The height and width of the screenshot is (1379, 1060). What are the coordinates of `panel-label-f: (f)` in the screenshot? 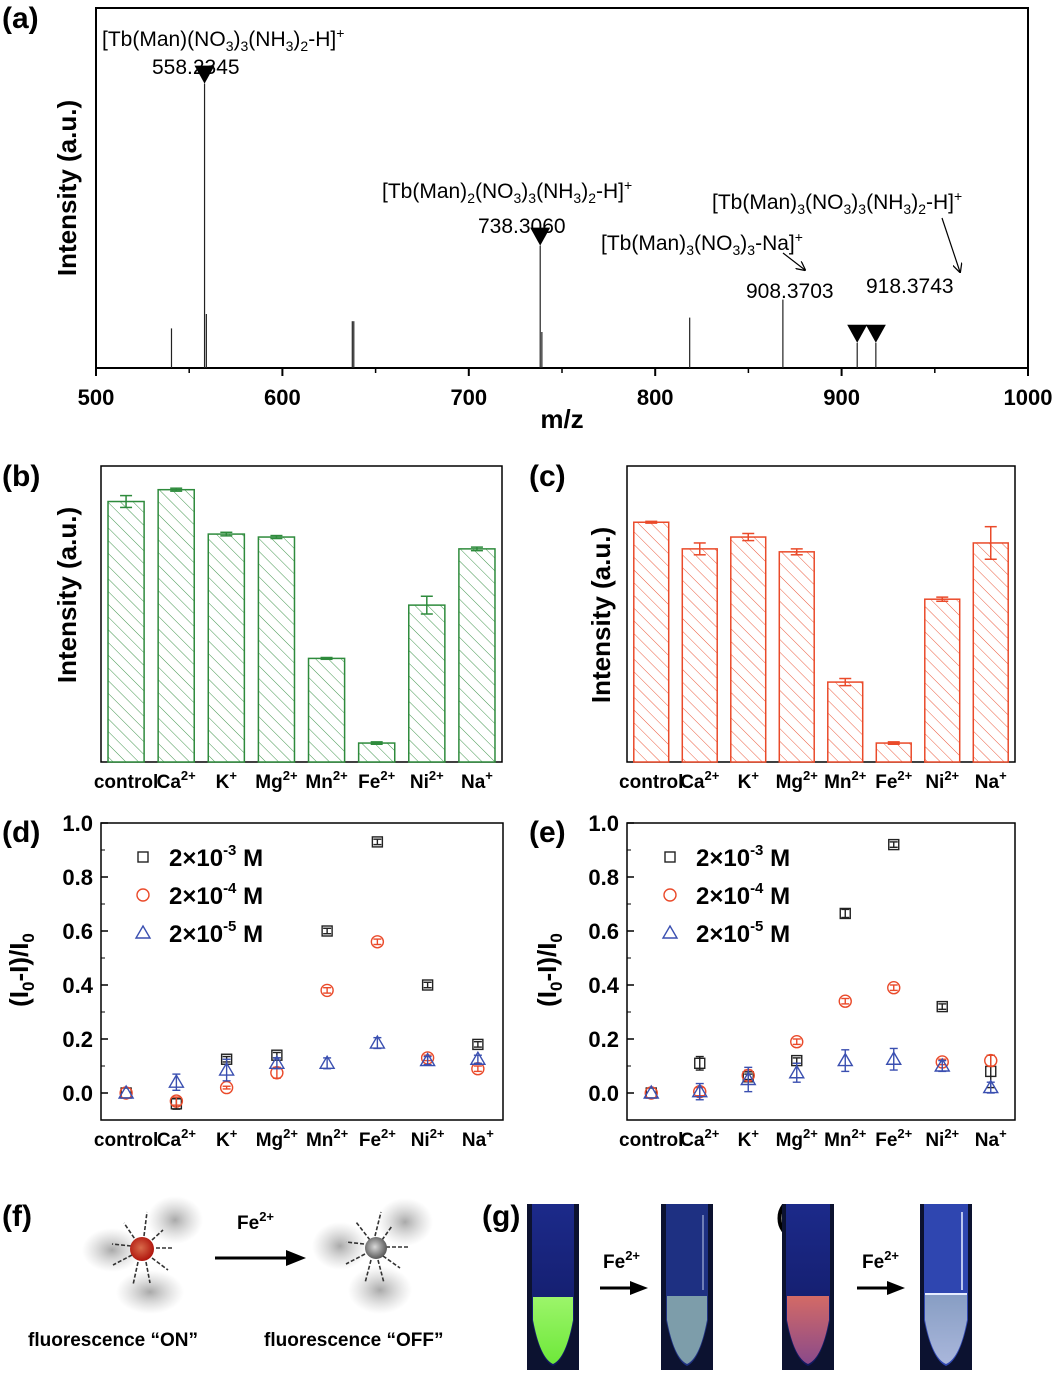 It's located at (17, 1216).